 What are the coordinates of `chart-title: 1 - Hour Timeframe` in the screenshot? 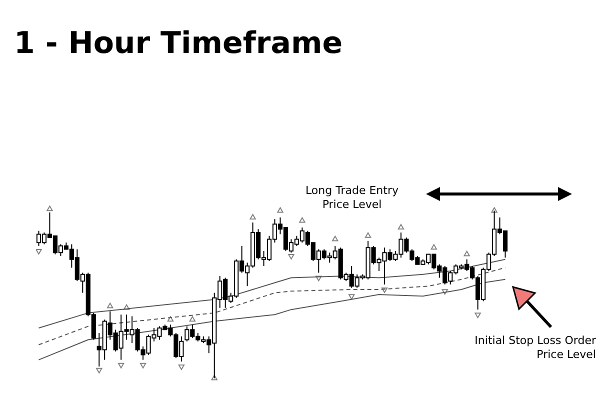 It's located at (178, 43).